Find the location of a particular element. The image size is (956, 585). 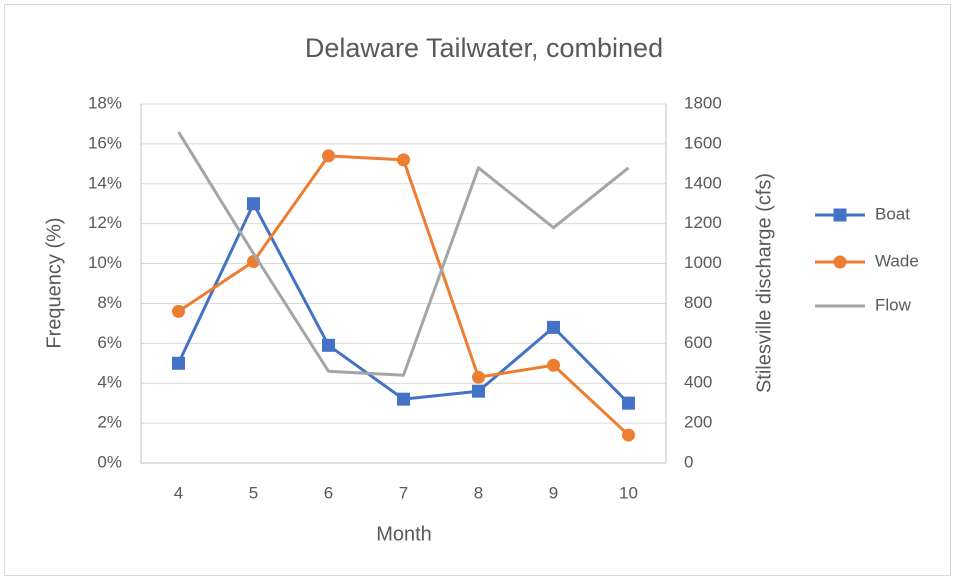

x-tick-label: 5 is located at coordinates (253, 492).